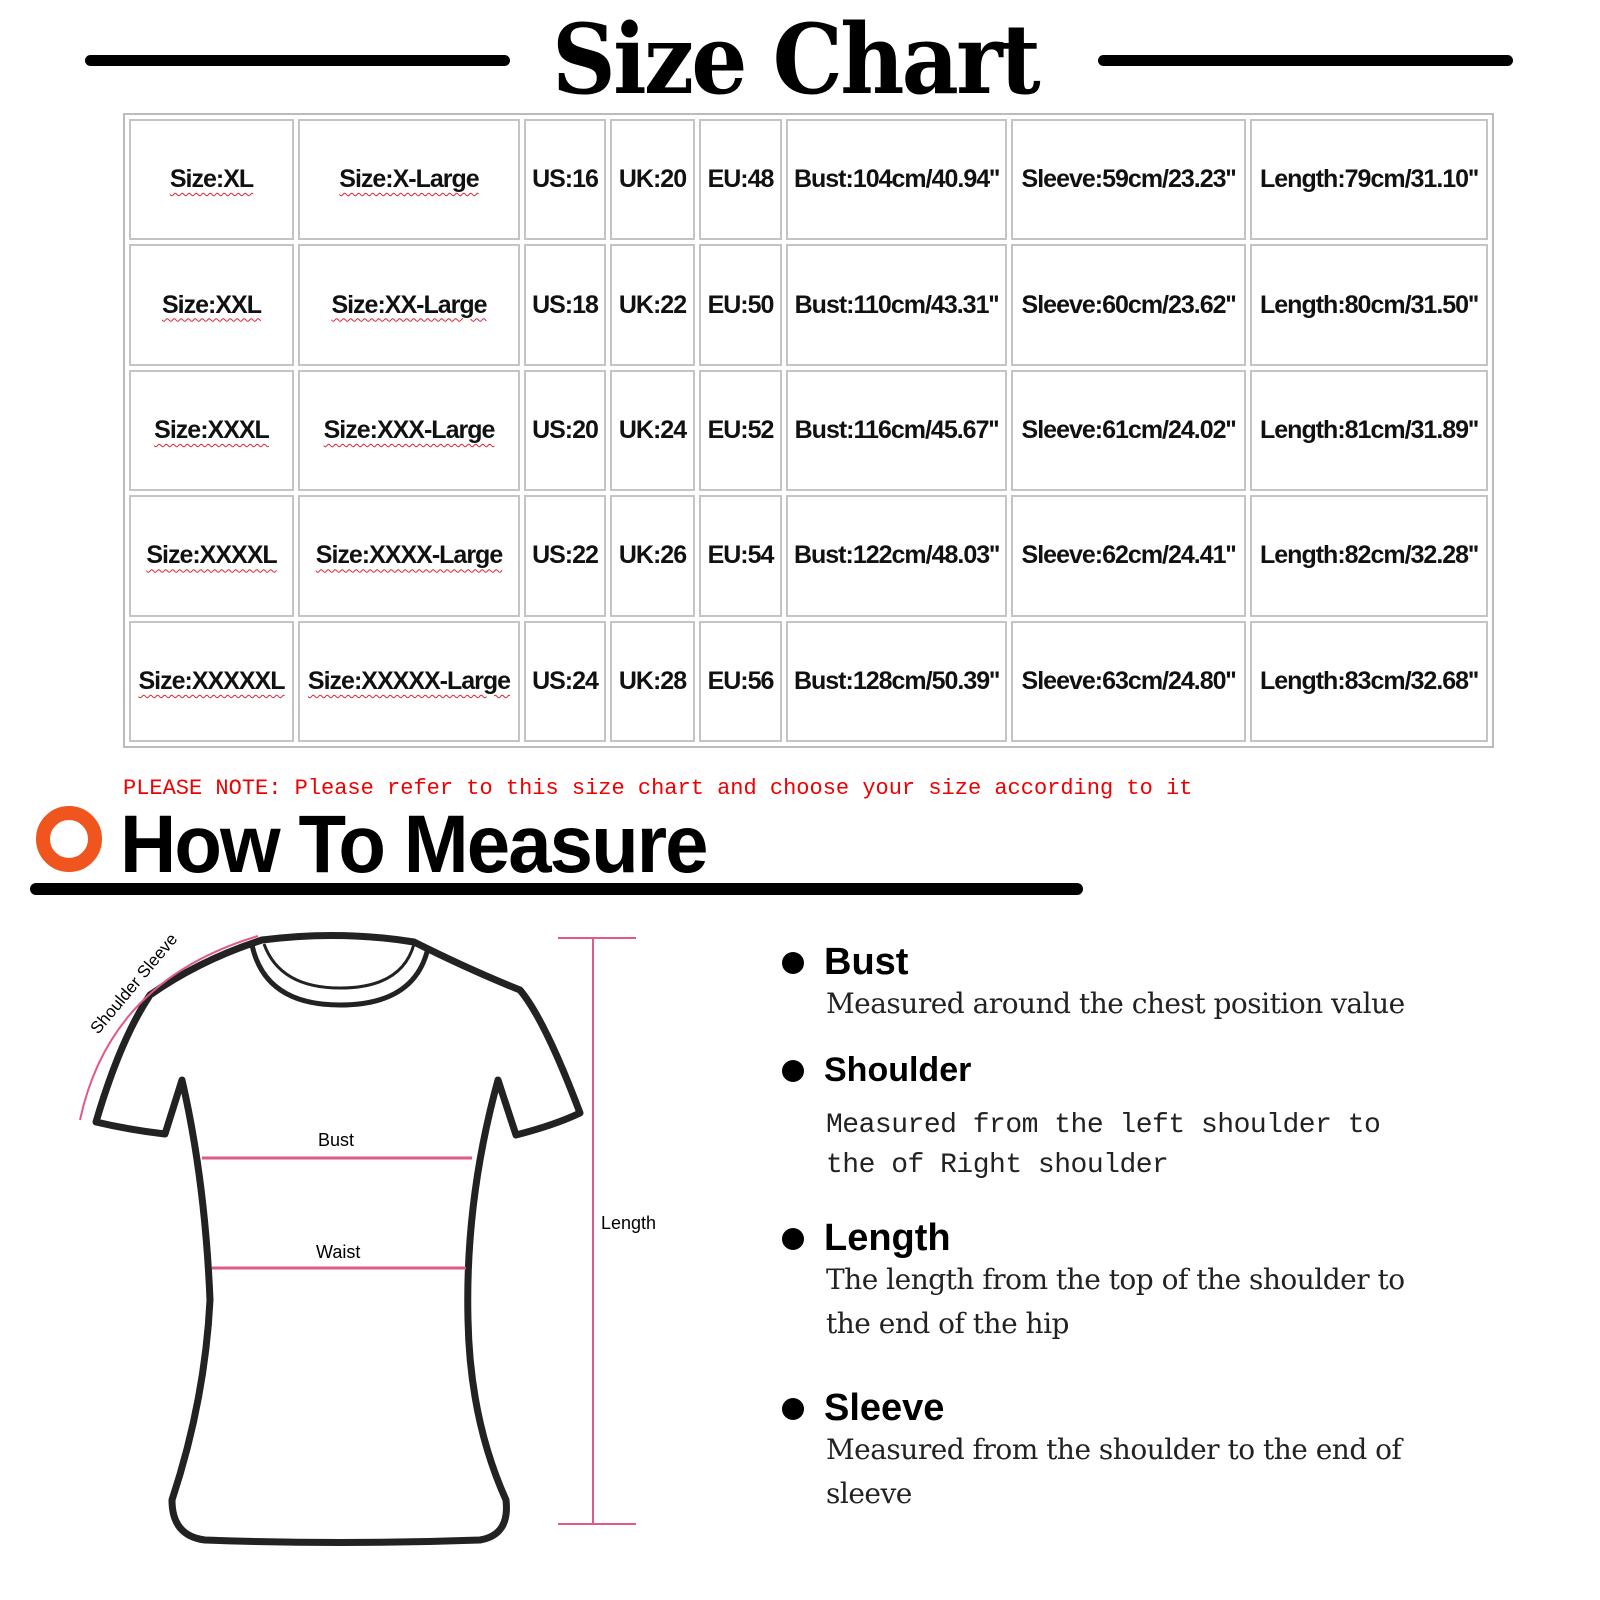  What do you see at coordinates (1369, 305) in the screenshot?
I see `table-cell: Length:80cm/31.50''` at bounding box center [1369, 305].